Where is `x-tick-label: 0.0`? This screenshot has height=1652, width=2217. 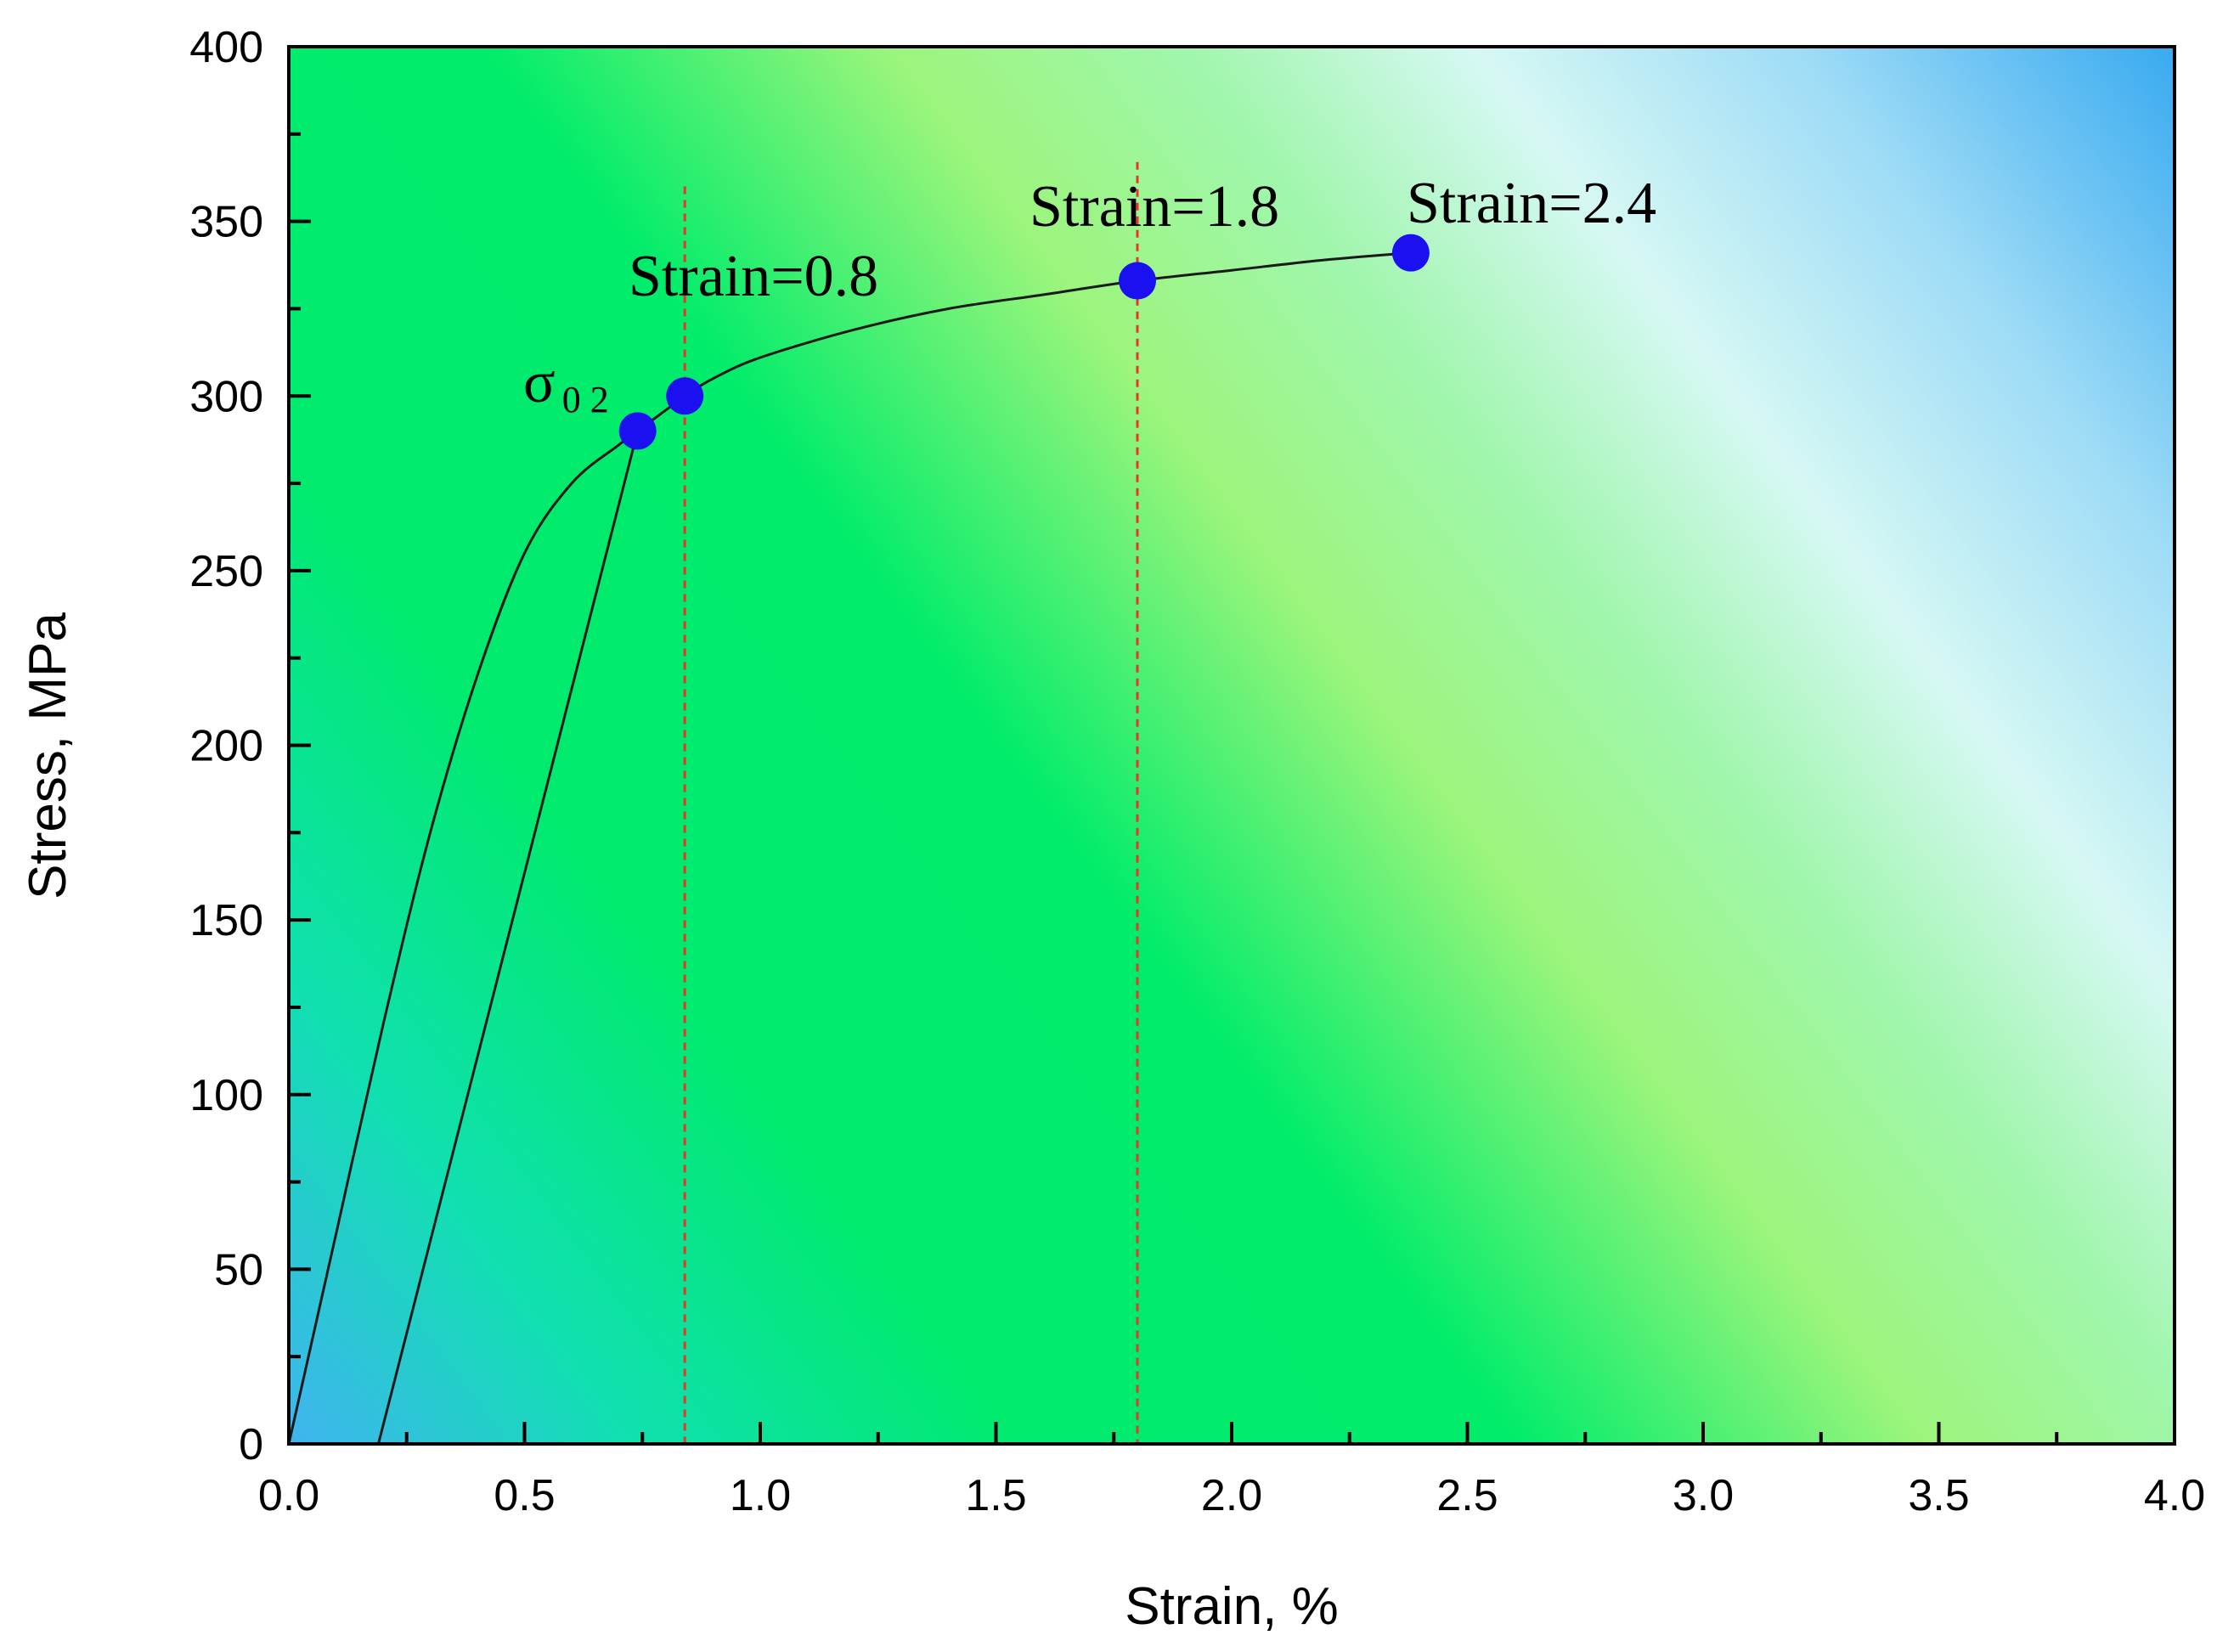 x-tick-label: 0.0 is located at coordinates (288, 1495).